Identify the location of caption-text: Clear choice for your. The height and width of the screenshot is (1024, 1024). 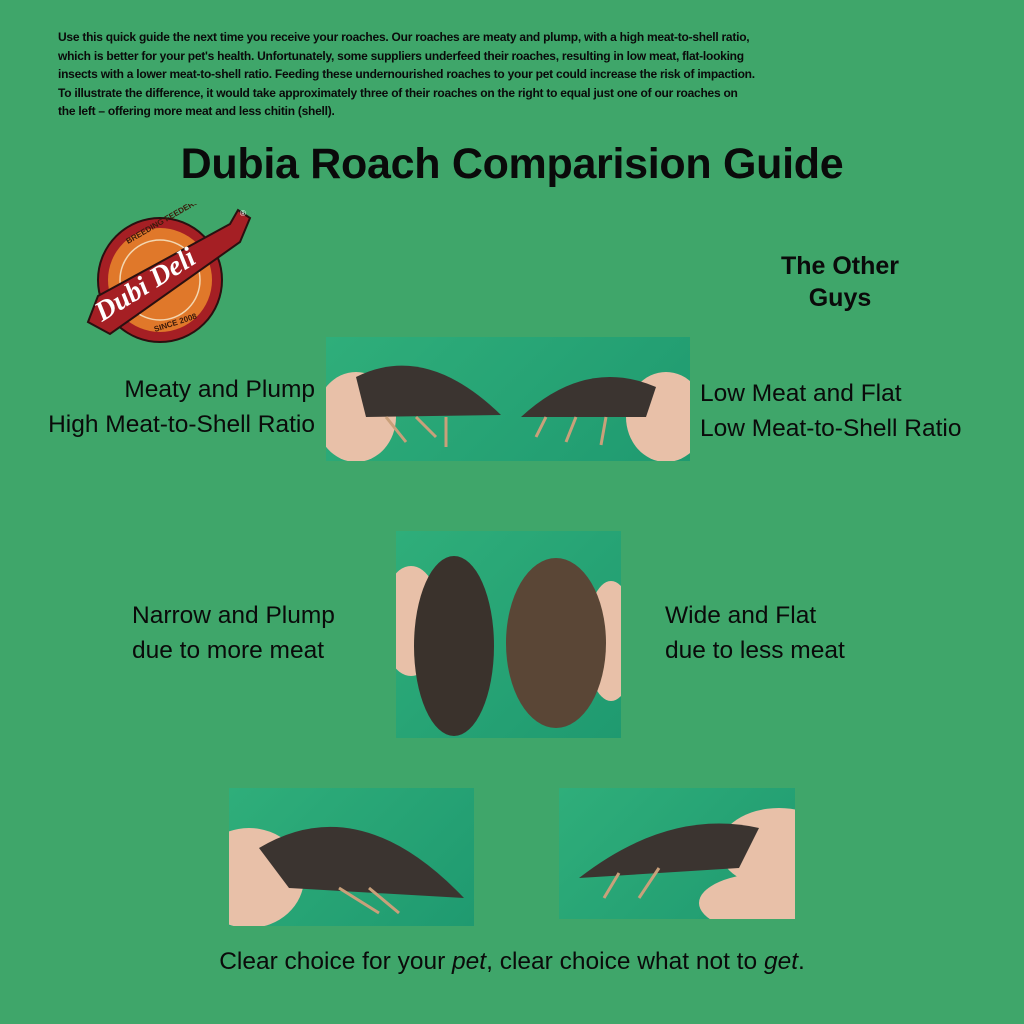
(336, 961).